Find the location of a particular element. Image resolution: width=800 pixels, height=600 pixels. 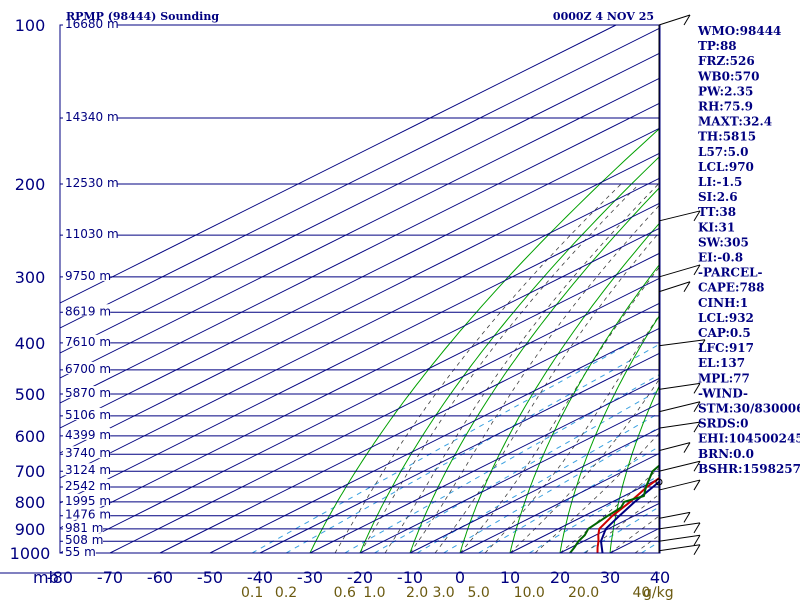

index-item: TH:5815 is located at coordinates (727, 137).